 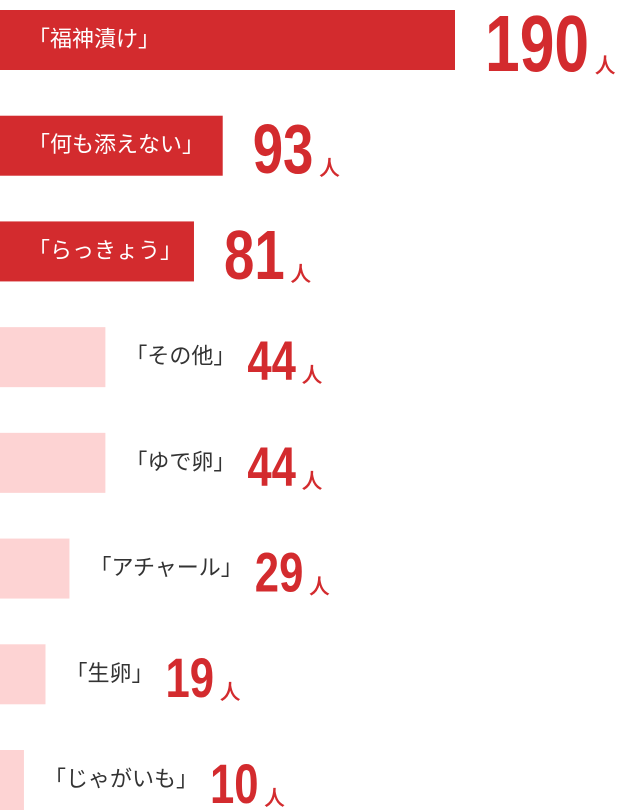 I want to click on value-label: 19, so click(x=190, y=678).